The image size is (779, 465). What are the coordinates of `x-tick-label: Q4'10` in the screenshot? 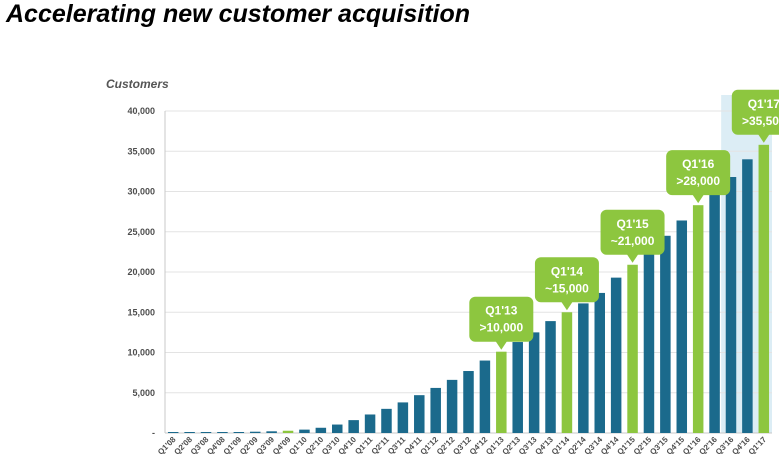 It's located at (348, 446).